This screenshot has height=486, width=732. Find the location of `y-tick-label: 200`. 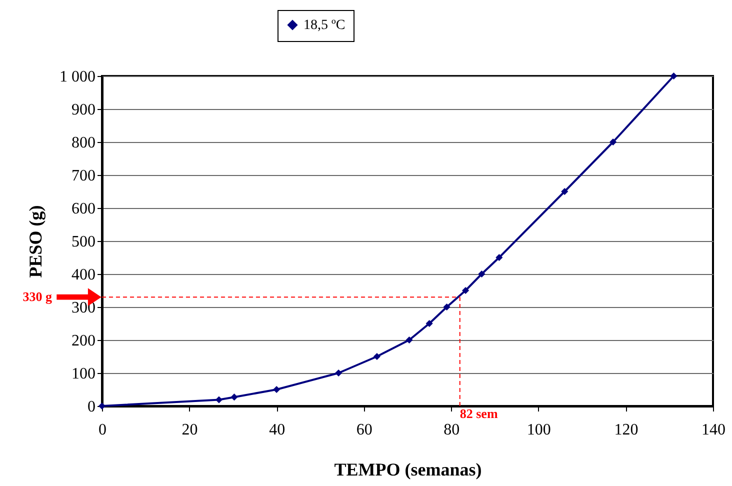

y-tick-label: 200 is located at coordinates (84, 341).